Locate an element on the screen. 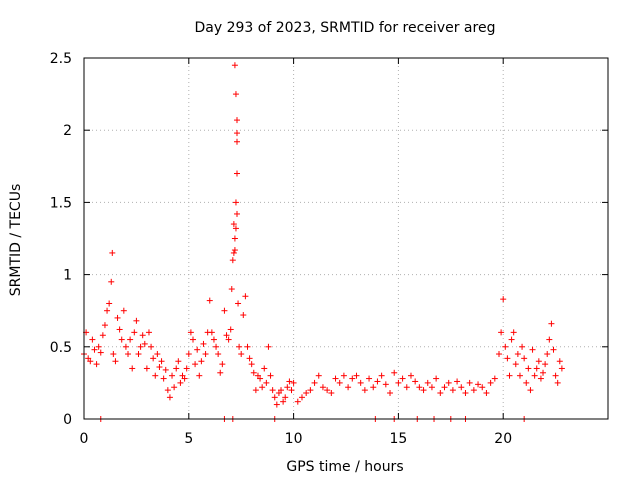 Image resolution: width=640 pixels, height=480 pixels. y-tick-label-1: 0.5 is located at coordinates (61, 348).